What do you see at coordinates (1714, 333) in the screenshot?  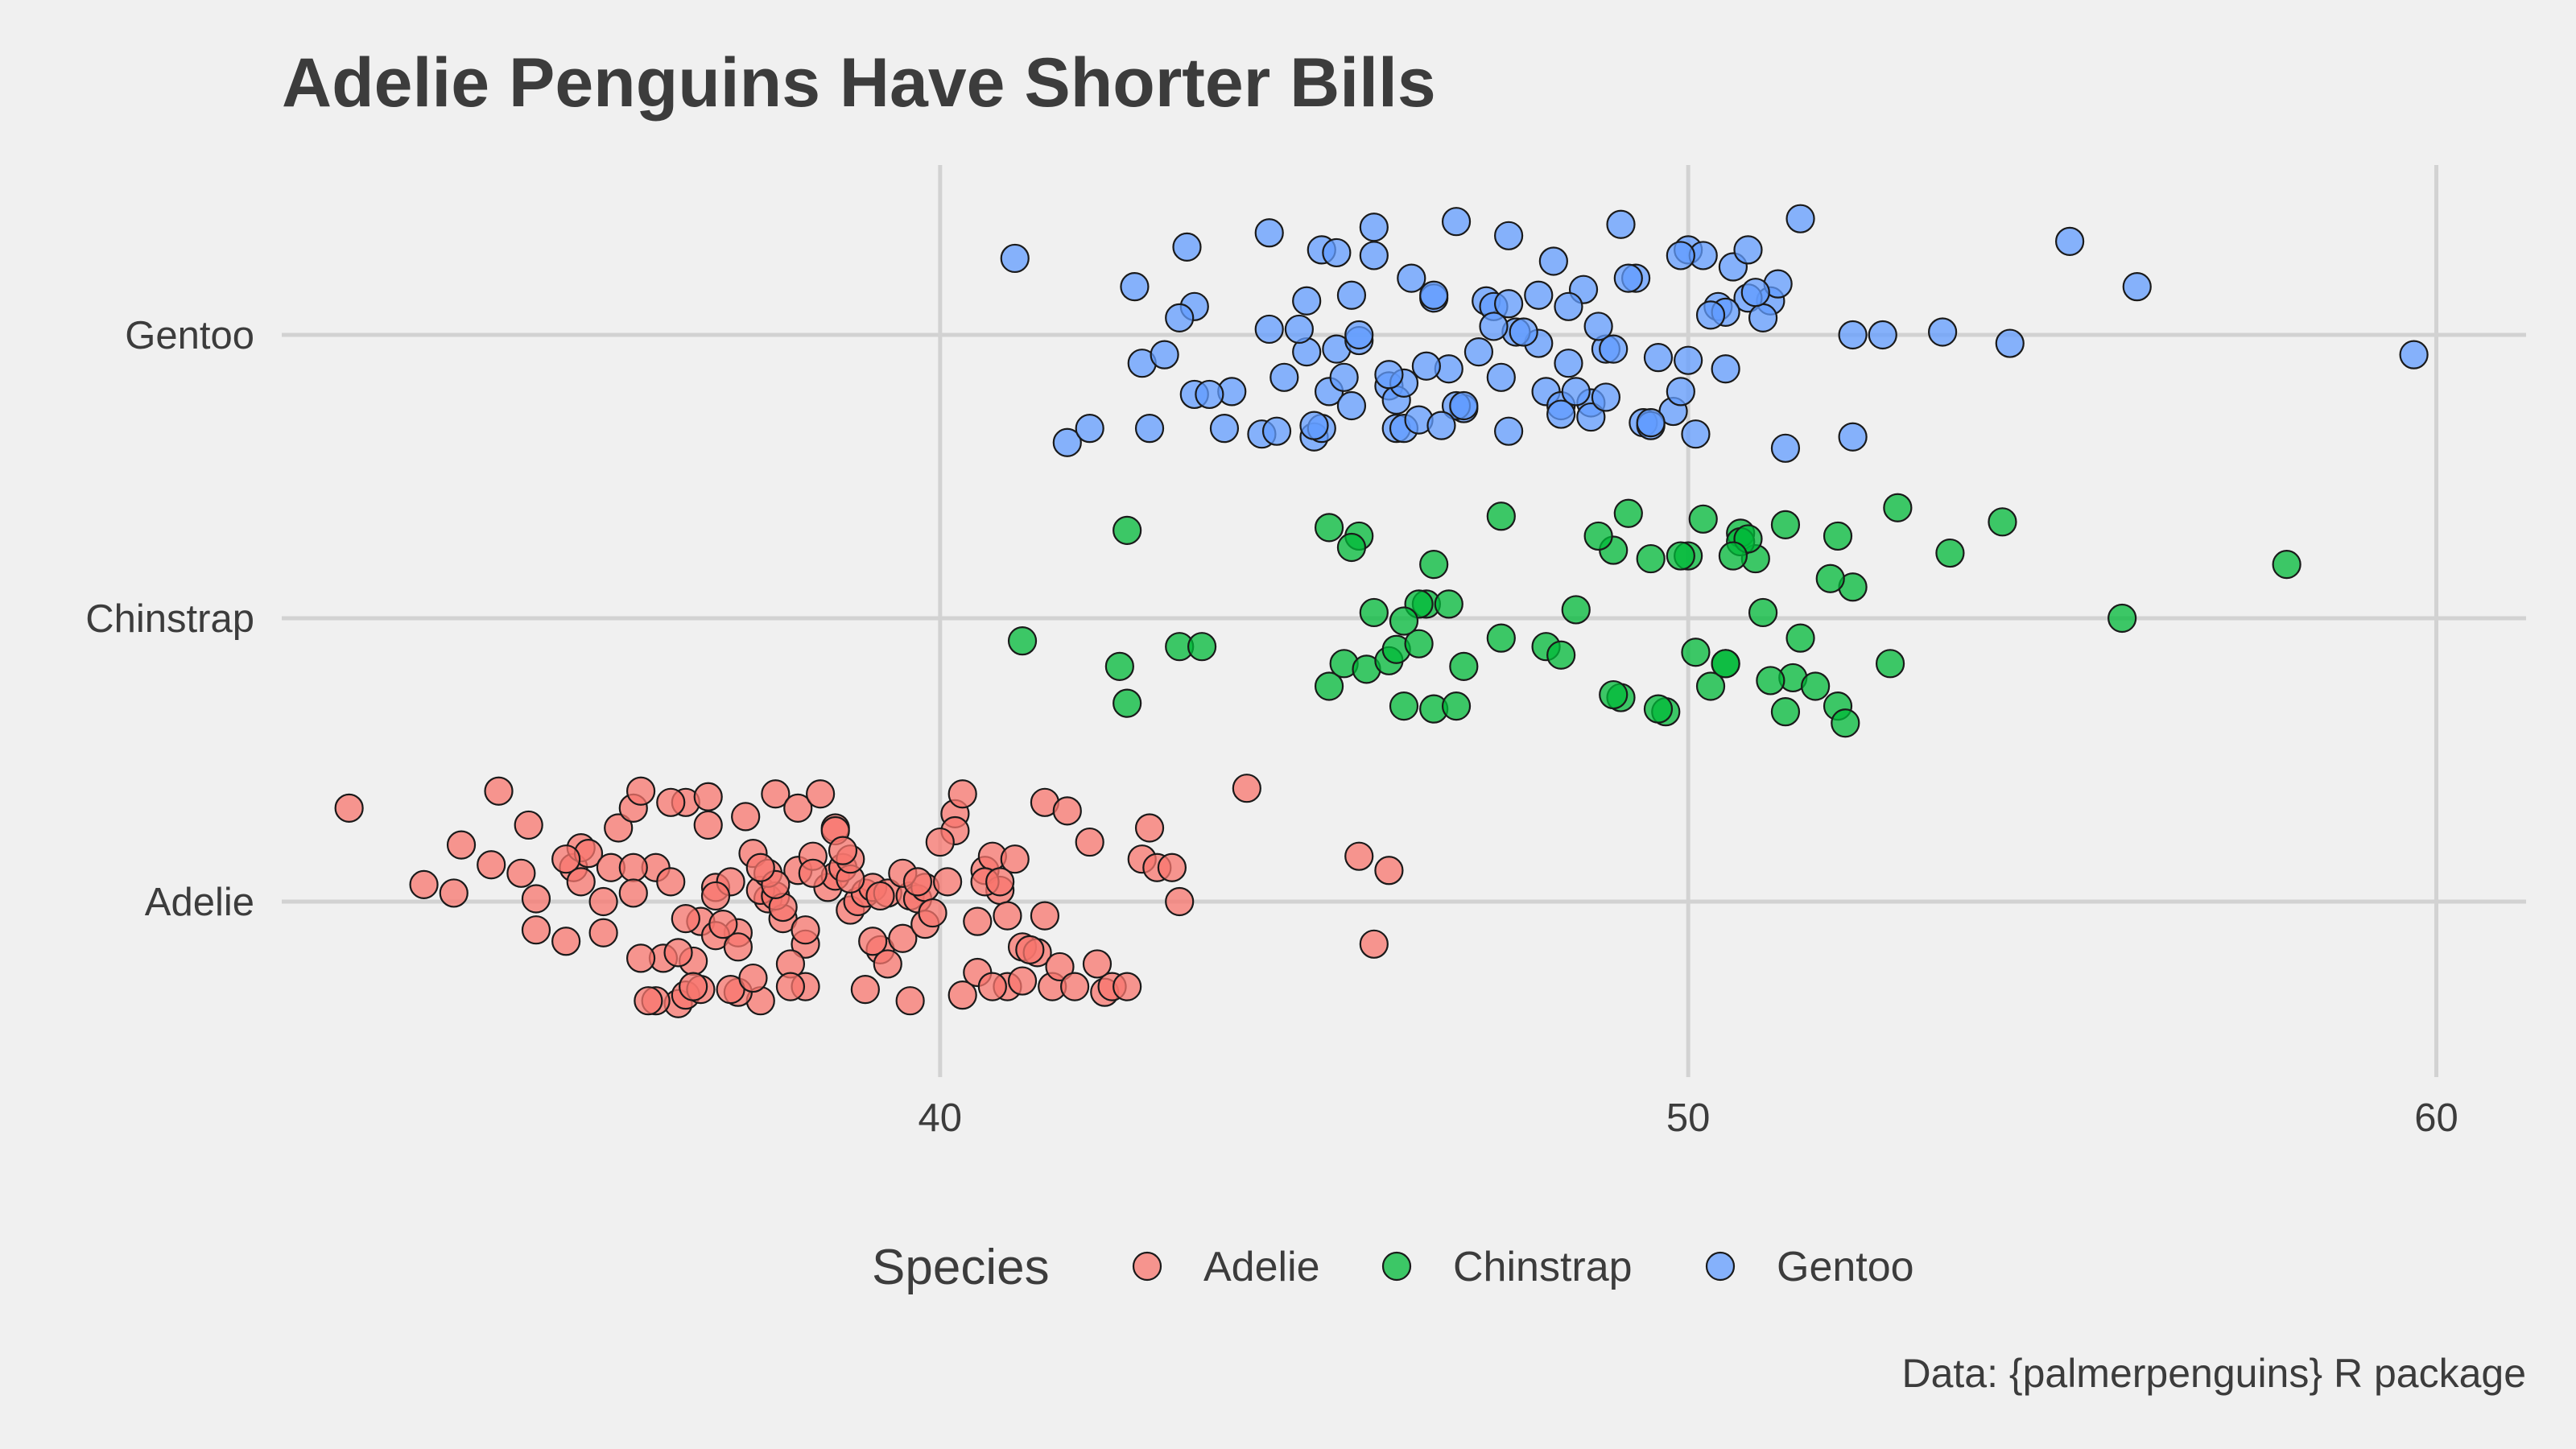 I see `series-gentoo` at bounding box center [1714, 333].